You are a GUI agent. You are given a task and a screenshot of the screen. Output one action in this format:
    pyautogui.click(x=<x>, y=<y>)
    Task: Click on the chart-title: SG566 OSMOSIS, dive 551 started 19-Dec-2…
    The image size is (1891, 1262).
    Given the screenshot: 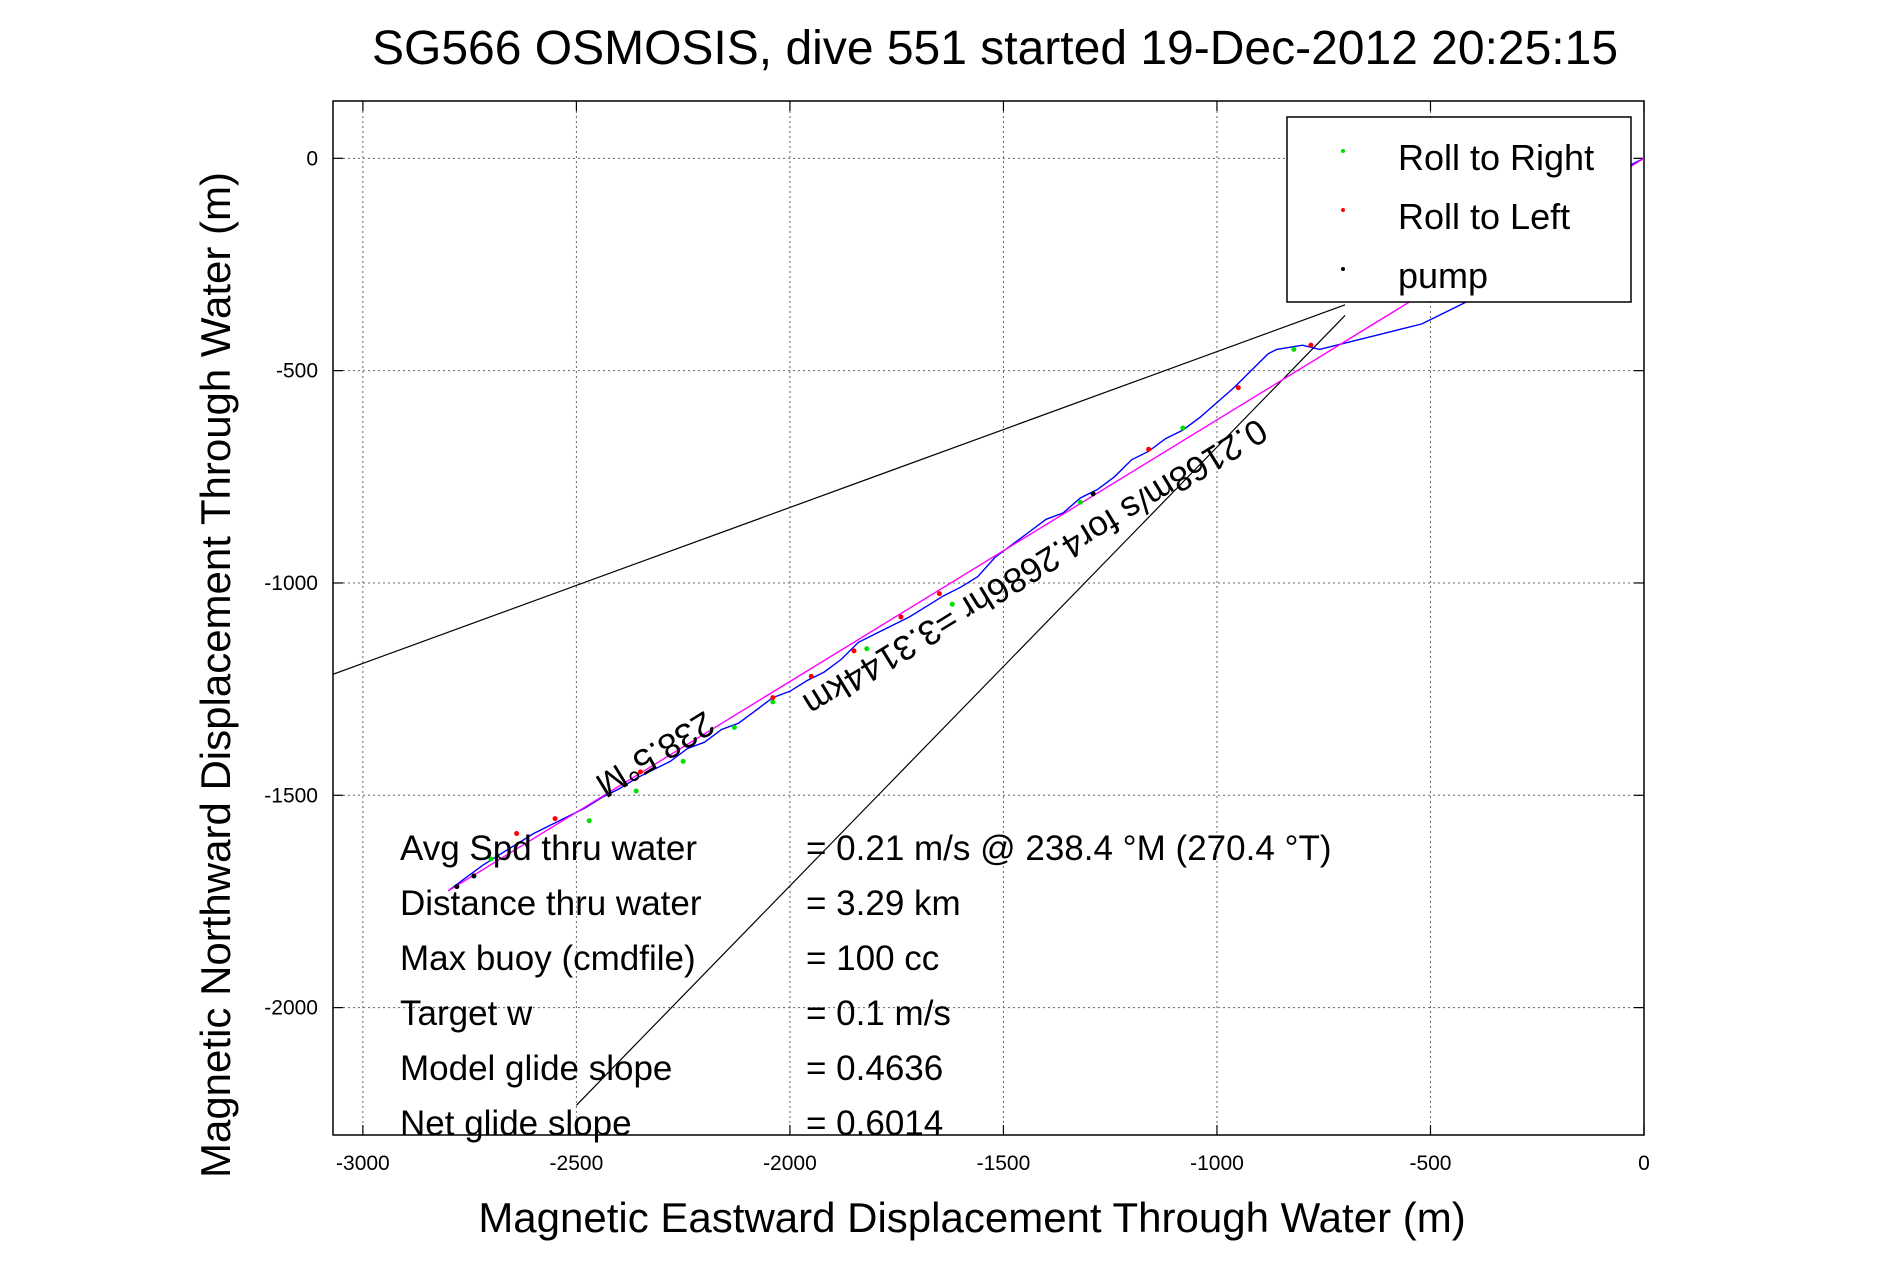 What is the action you would take?
    pyautogui.click(x=995, y=48)
    